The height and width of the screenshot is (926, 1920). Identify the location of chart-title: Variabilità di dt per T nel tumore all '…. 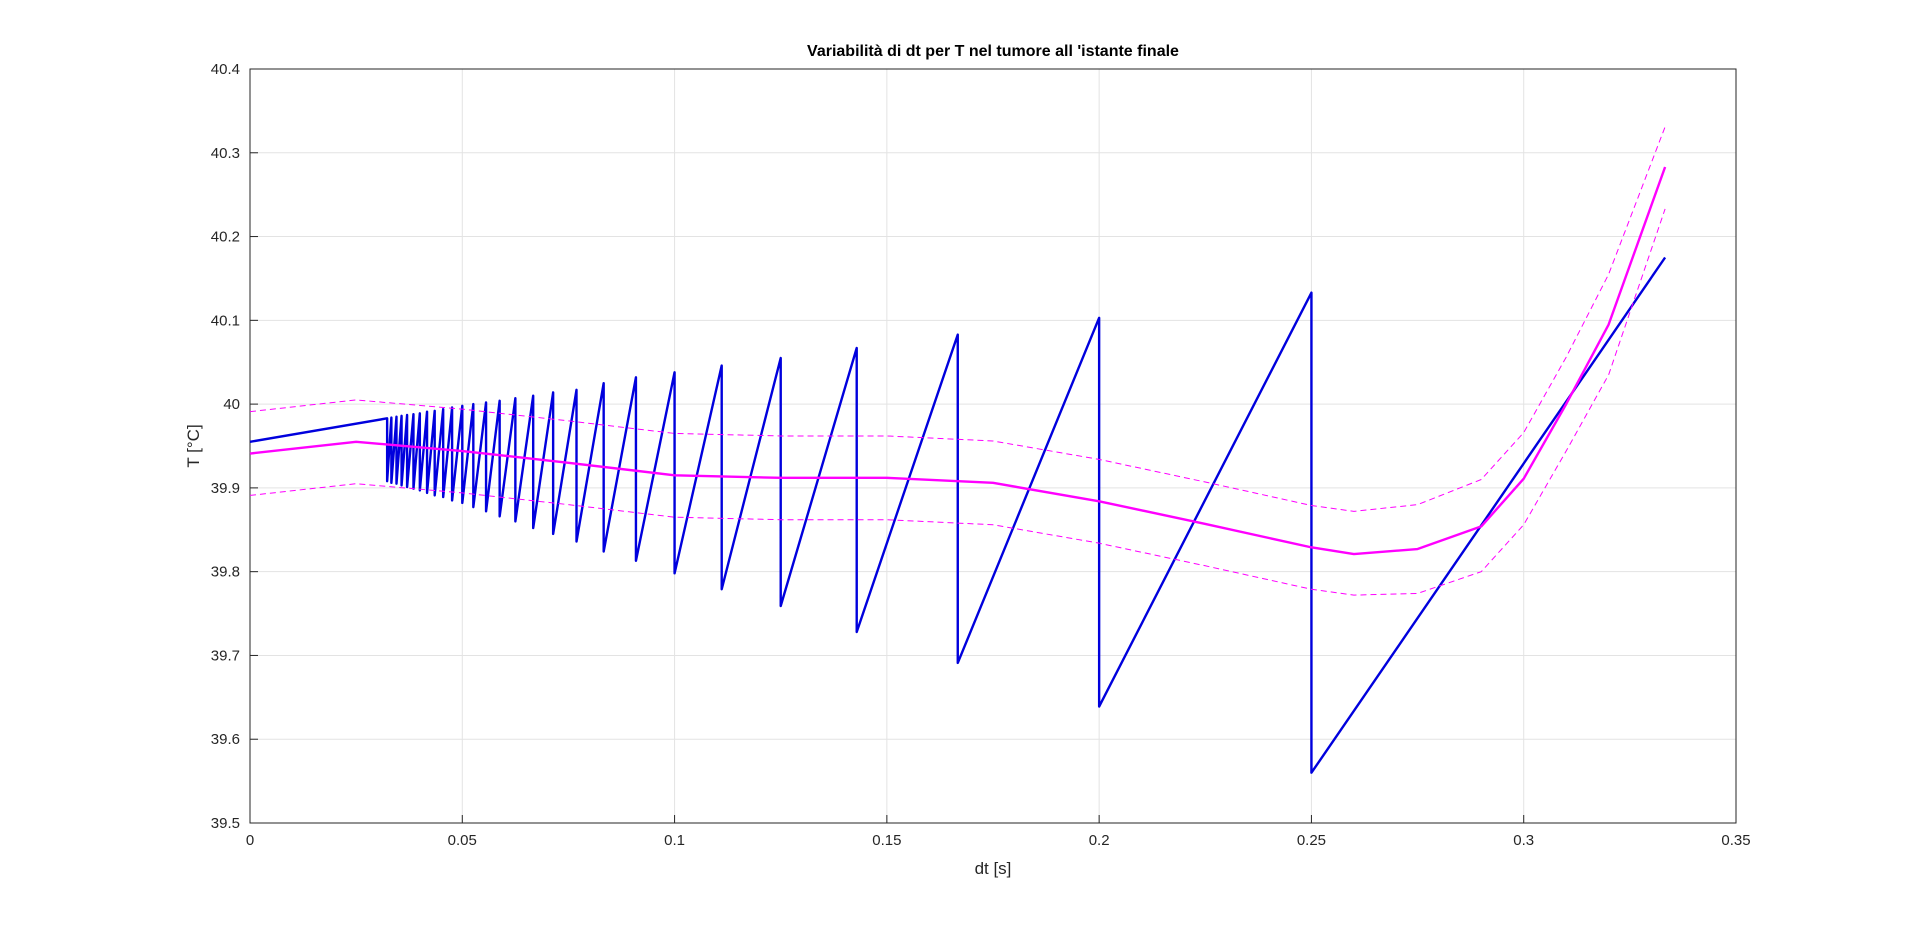
(993, 51).